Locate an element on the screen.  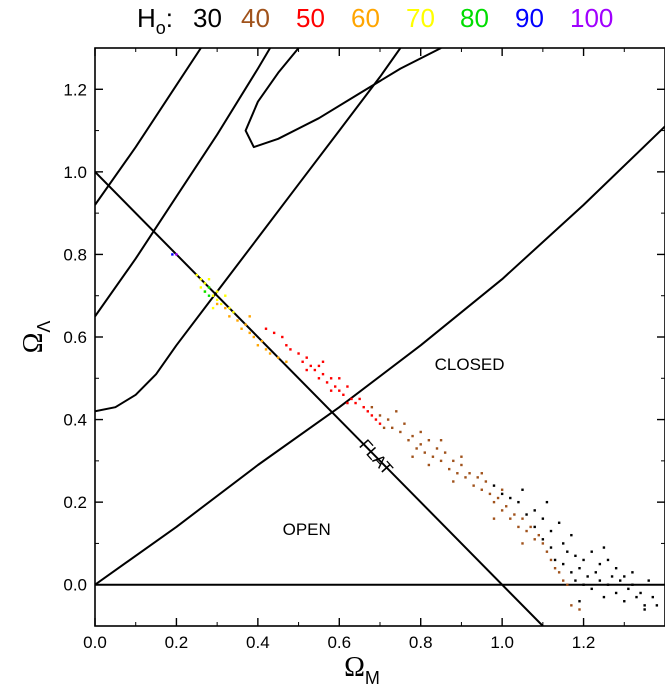
legend: Ho: 30 40 50 60 70 80 90 100 is located at coordinates (375, 20).